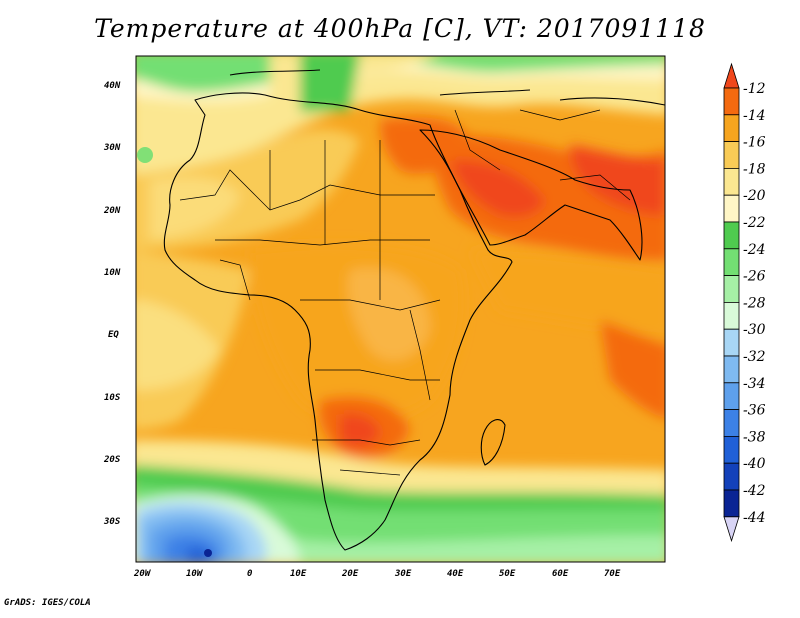 Image resolution: width=800 pixels, height=618 pixels. What do you see at coordinates (754, 223) in the screenshot?
I see `colorbar-label: -22` at bounding box center [754, 223].